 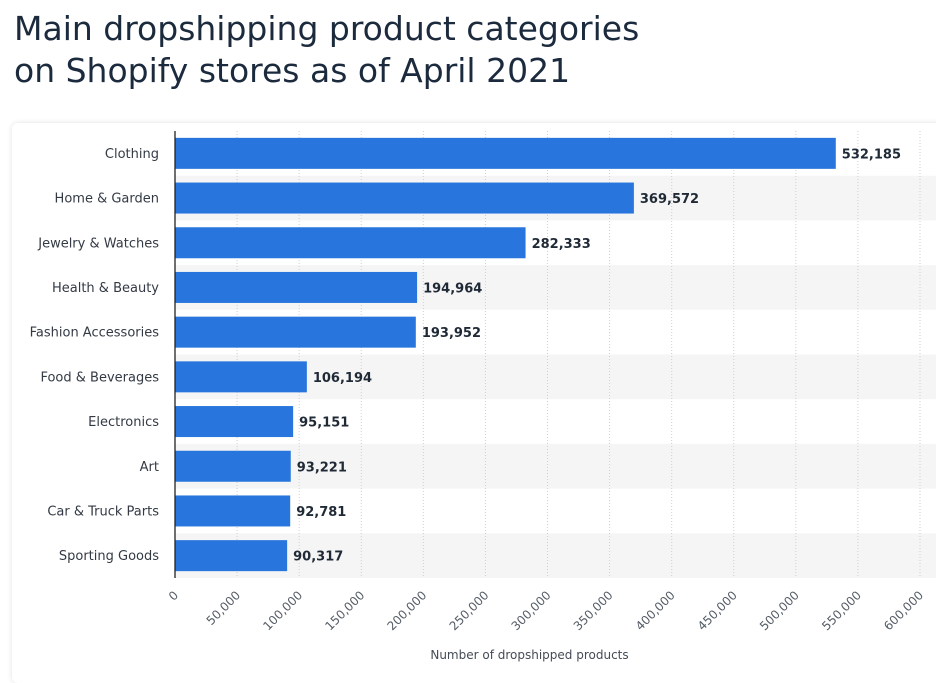 What do you see at coordinates (103, 511) in the screenshot?
I see `category-label: Car & Truck Parts` at bounding box center [103, 511].